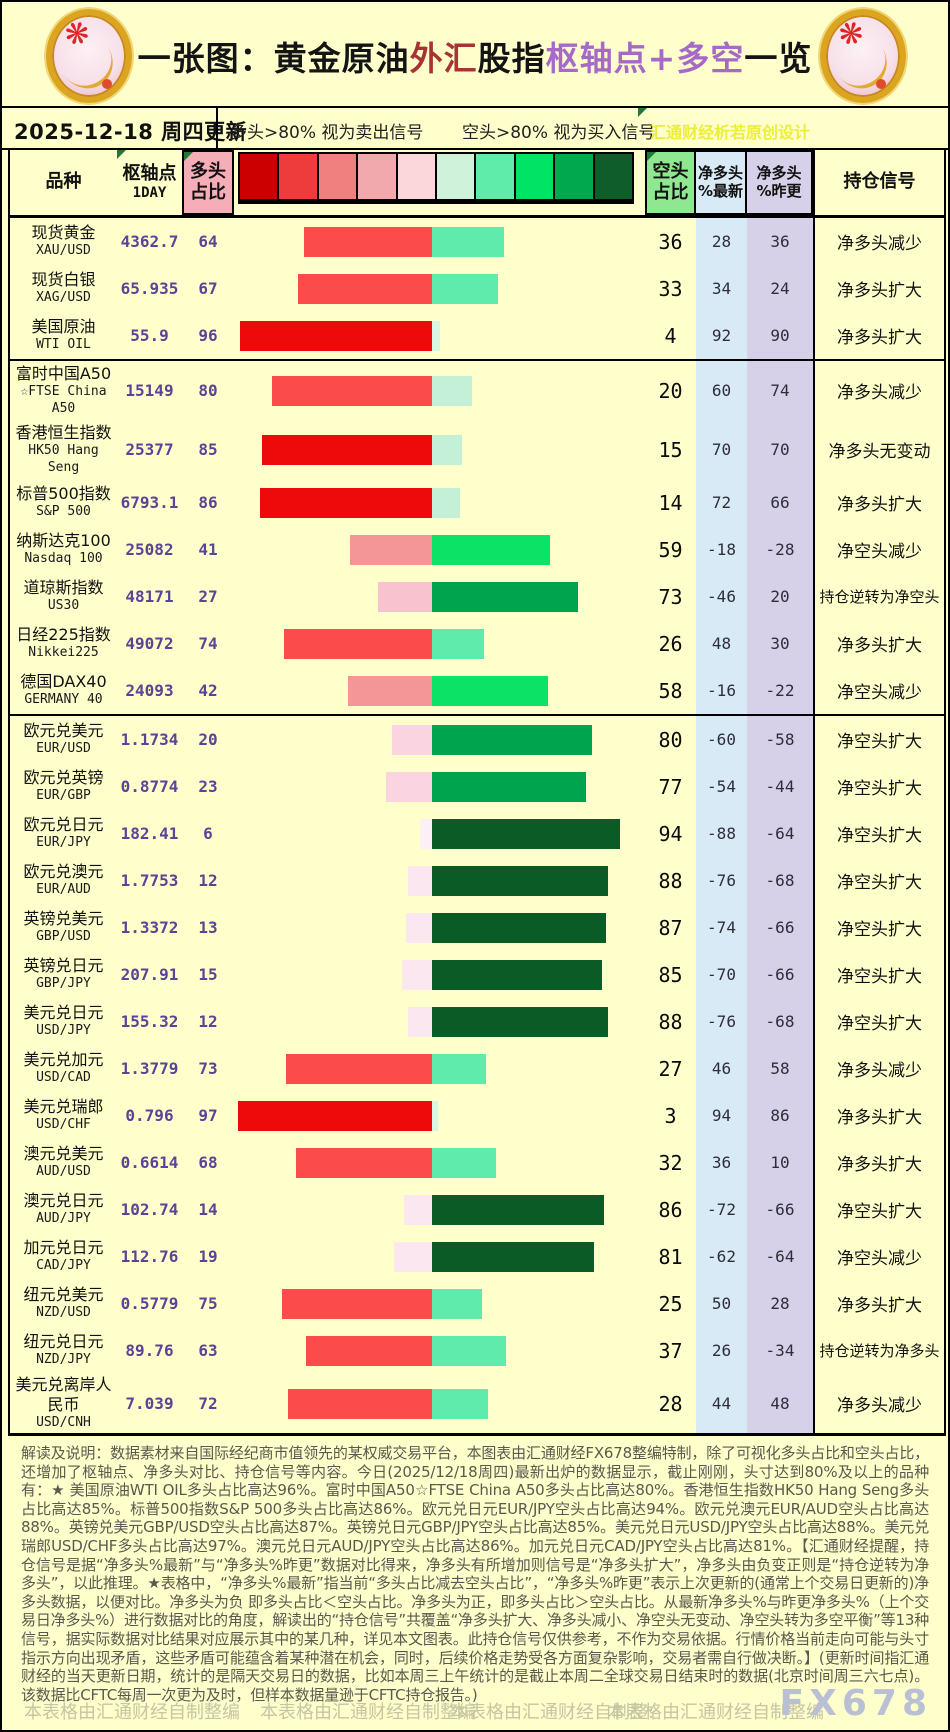 Image resolution: width=950 pixels, height=1732 pixels. Describe the element at coordinates (208, 1303) in the screenshot. I see `long-percent-value: 75` at that location.